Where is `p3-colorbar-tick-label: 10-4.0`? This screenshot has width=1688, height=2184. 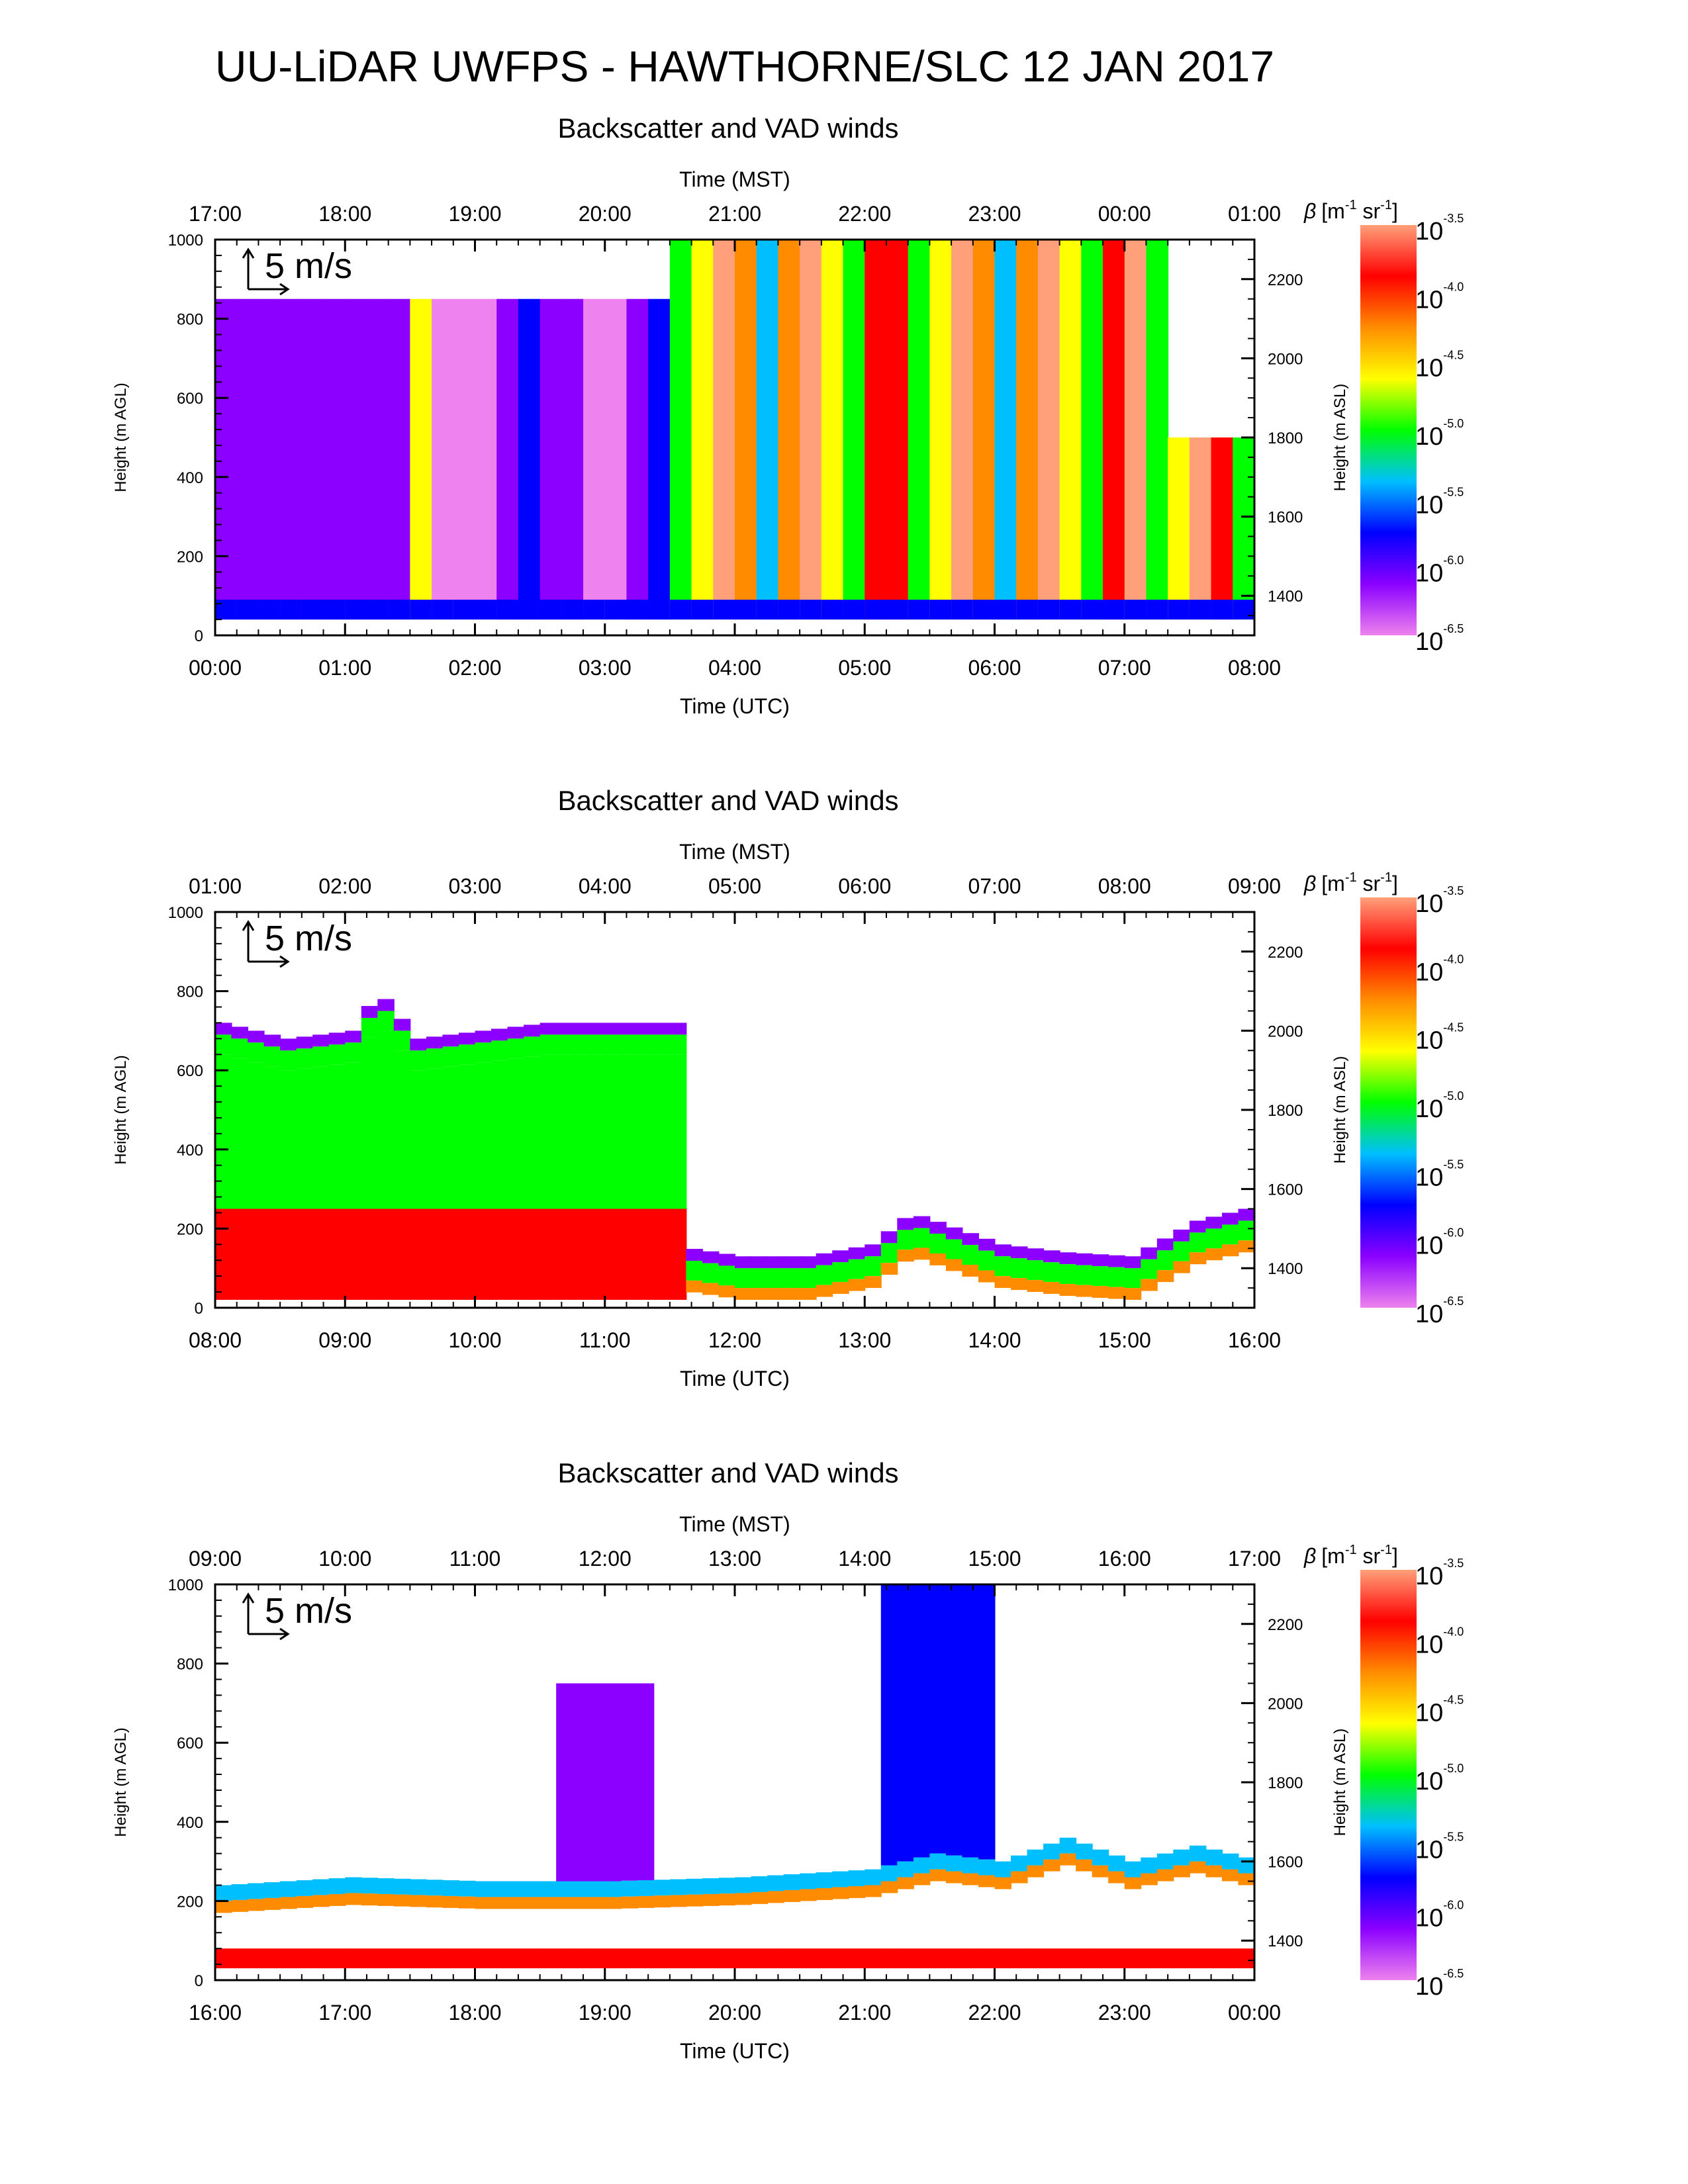 p3-colorbar-tick-label: 10-4.0 is located at coordinates (1439, 1642).